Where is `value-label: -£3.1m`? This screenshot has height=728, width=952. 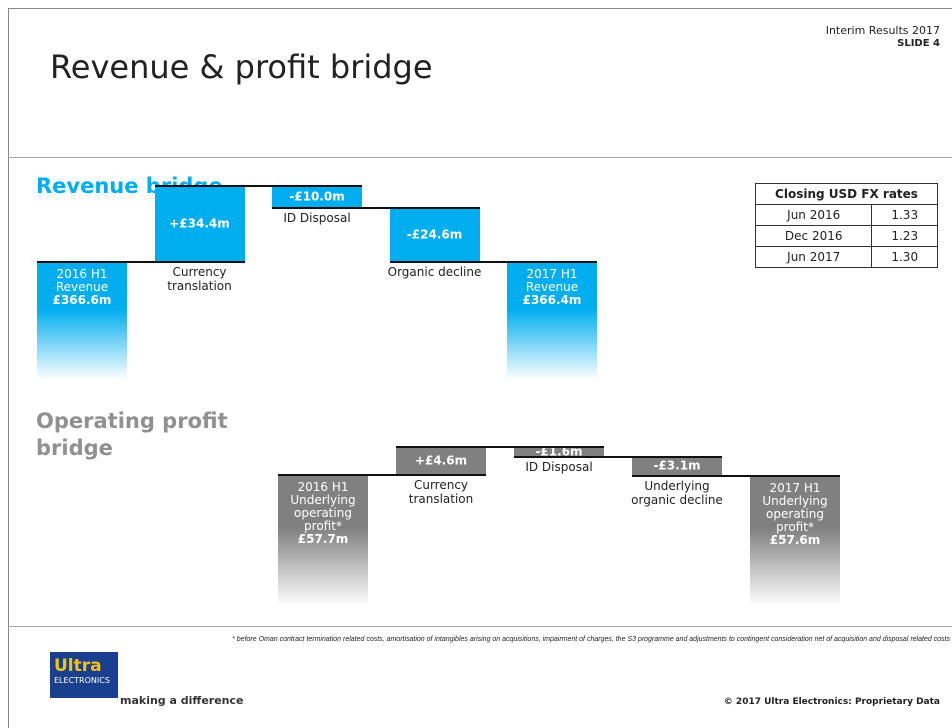 value-label: -£3.1m is located at coordinates (677, 465).